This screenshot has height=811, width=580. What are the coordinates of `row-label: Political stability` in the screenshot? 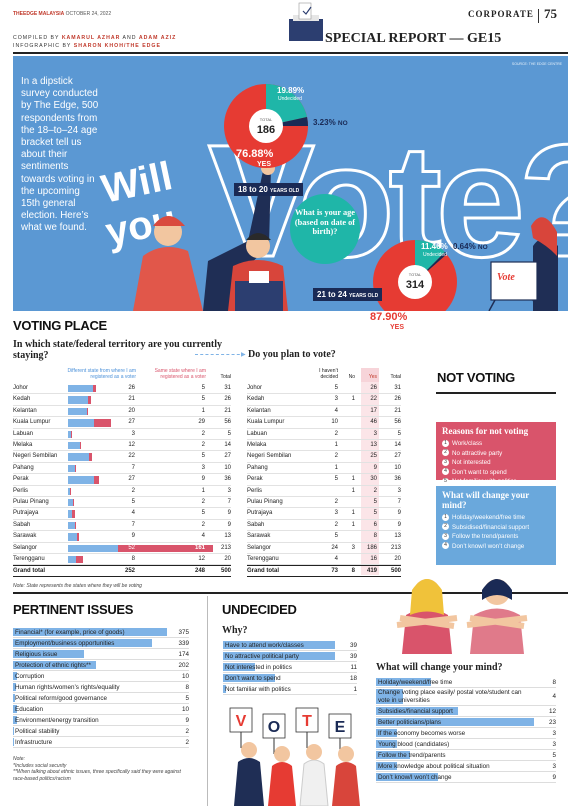 It's located at (37, 731).